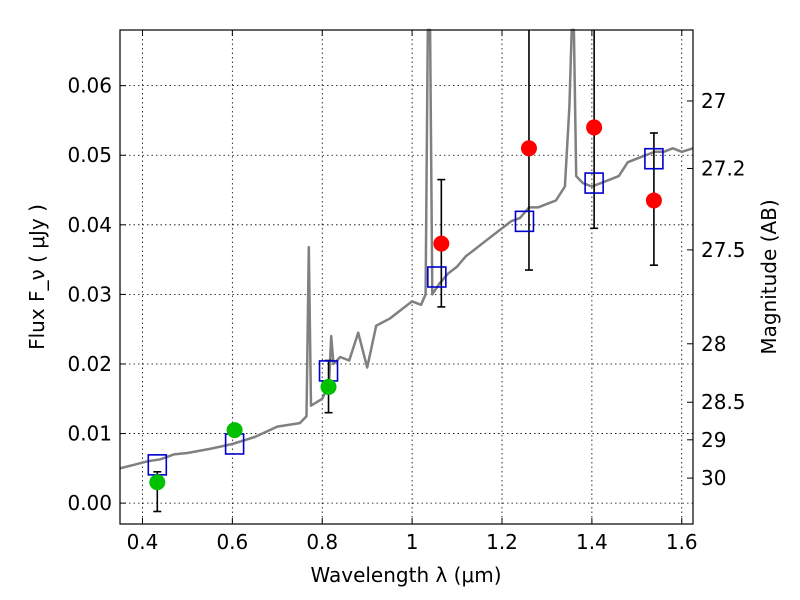  What do you see at coordinates (89, 155) in the screenshot?
I see `y-tick-label: 0.05` at bounding box center [89, 155].